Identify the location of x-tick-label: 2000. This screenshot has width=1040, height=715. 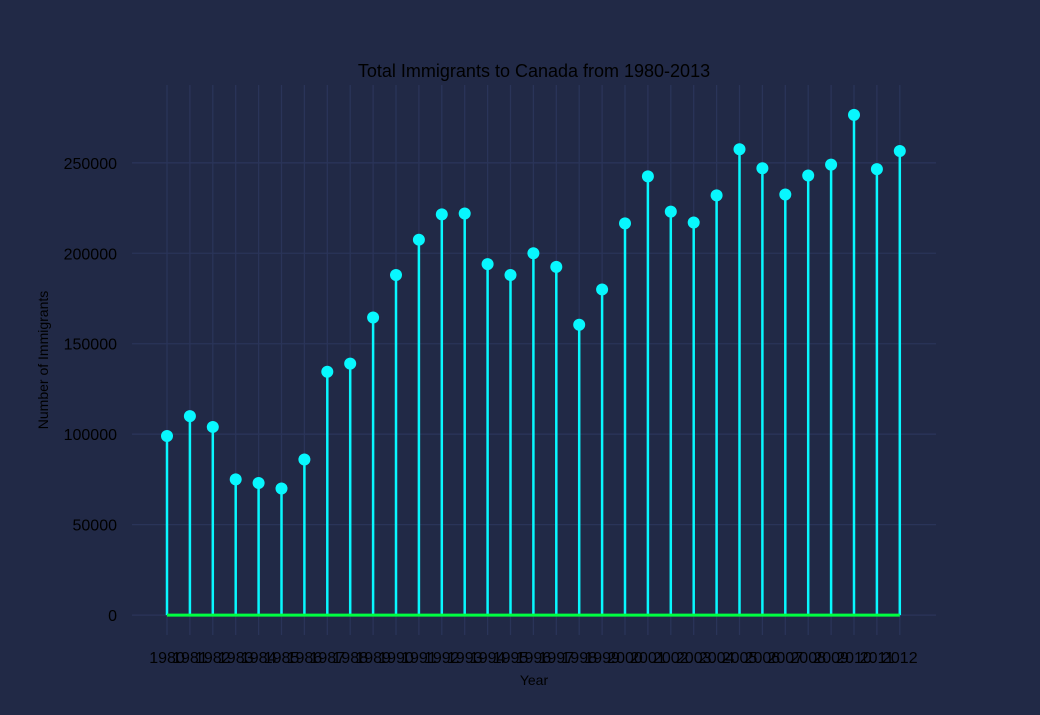
(625, 658).